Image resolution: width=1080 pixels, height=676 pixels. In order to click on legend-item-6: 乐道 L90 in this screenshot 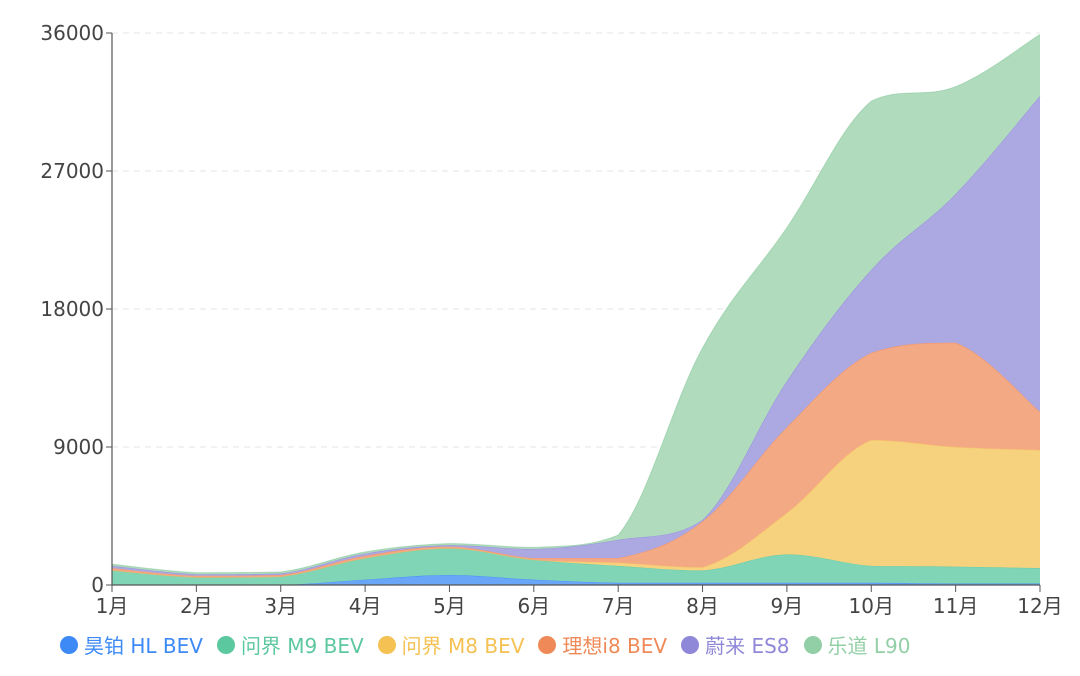, I will do `click(857, 644)`.